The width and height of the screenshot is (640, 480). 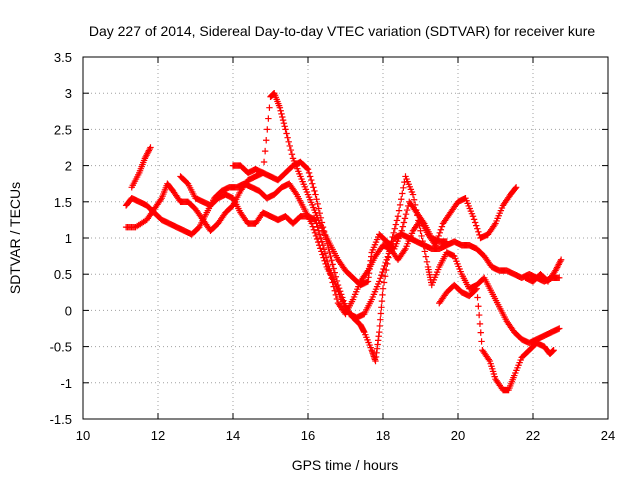 What do you see at coordinates (63, 57) in the screenshot?
I see `y-tick-label: 3.5` at bounding box center [63, 57].